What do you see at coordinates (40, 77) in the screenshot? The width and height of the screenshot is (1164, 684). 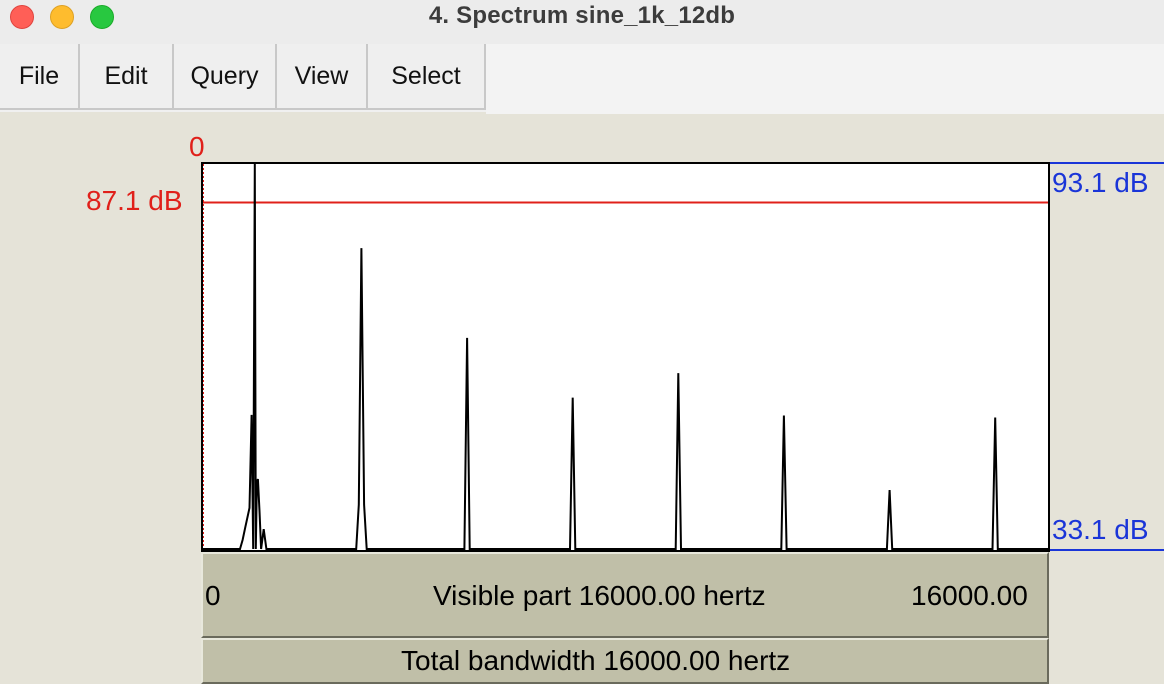 I see `menu-file: File` at bounding box center [40, 77].